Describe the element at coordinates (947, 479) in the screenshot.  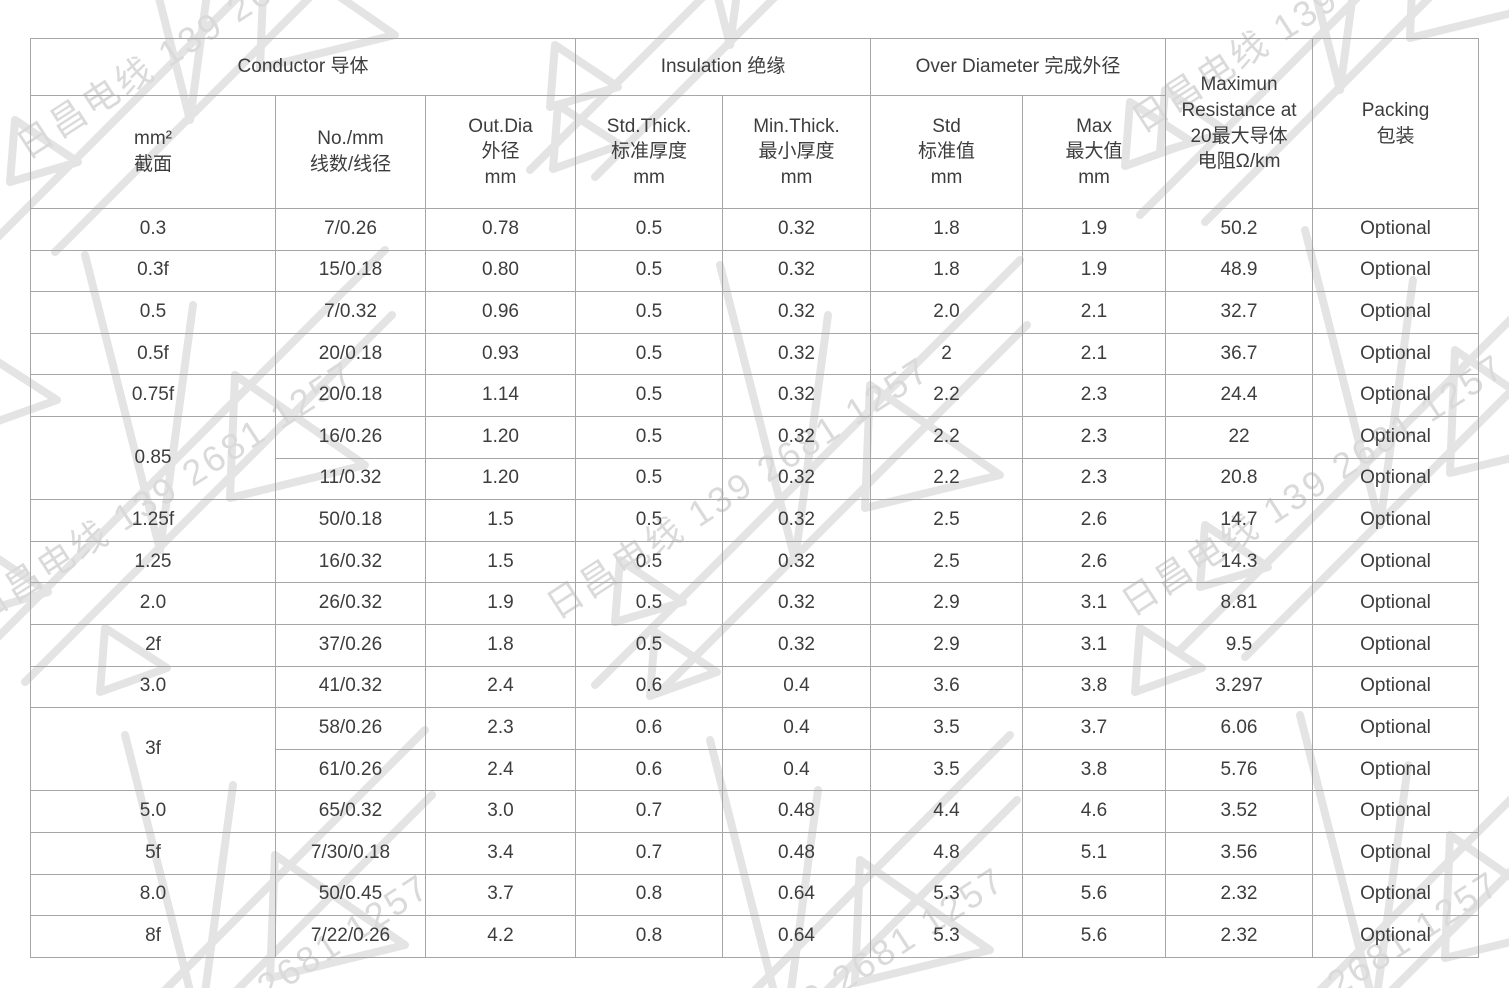
I see `table-cell: 2.2` at that location.